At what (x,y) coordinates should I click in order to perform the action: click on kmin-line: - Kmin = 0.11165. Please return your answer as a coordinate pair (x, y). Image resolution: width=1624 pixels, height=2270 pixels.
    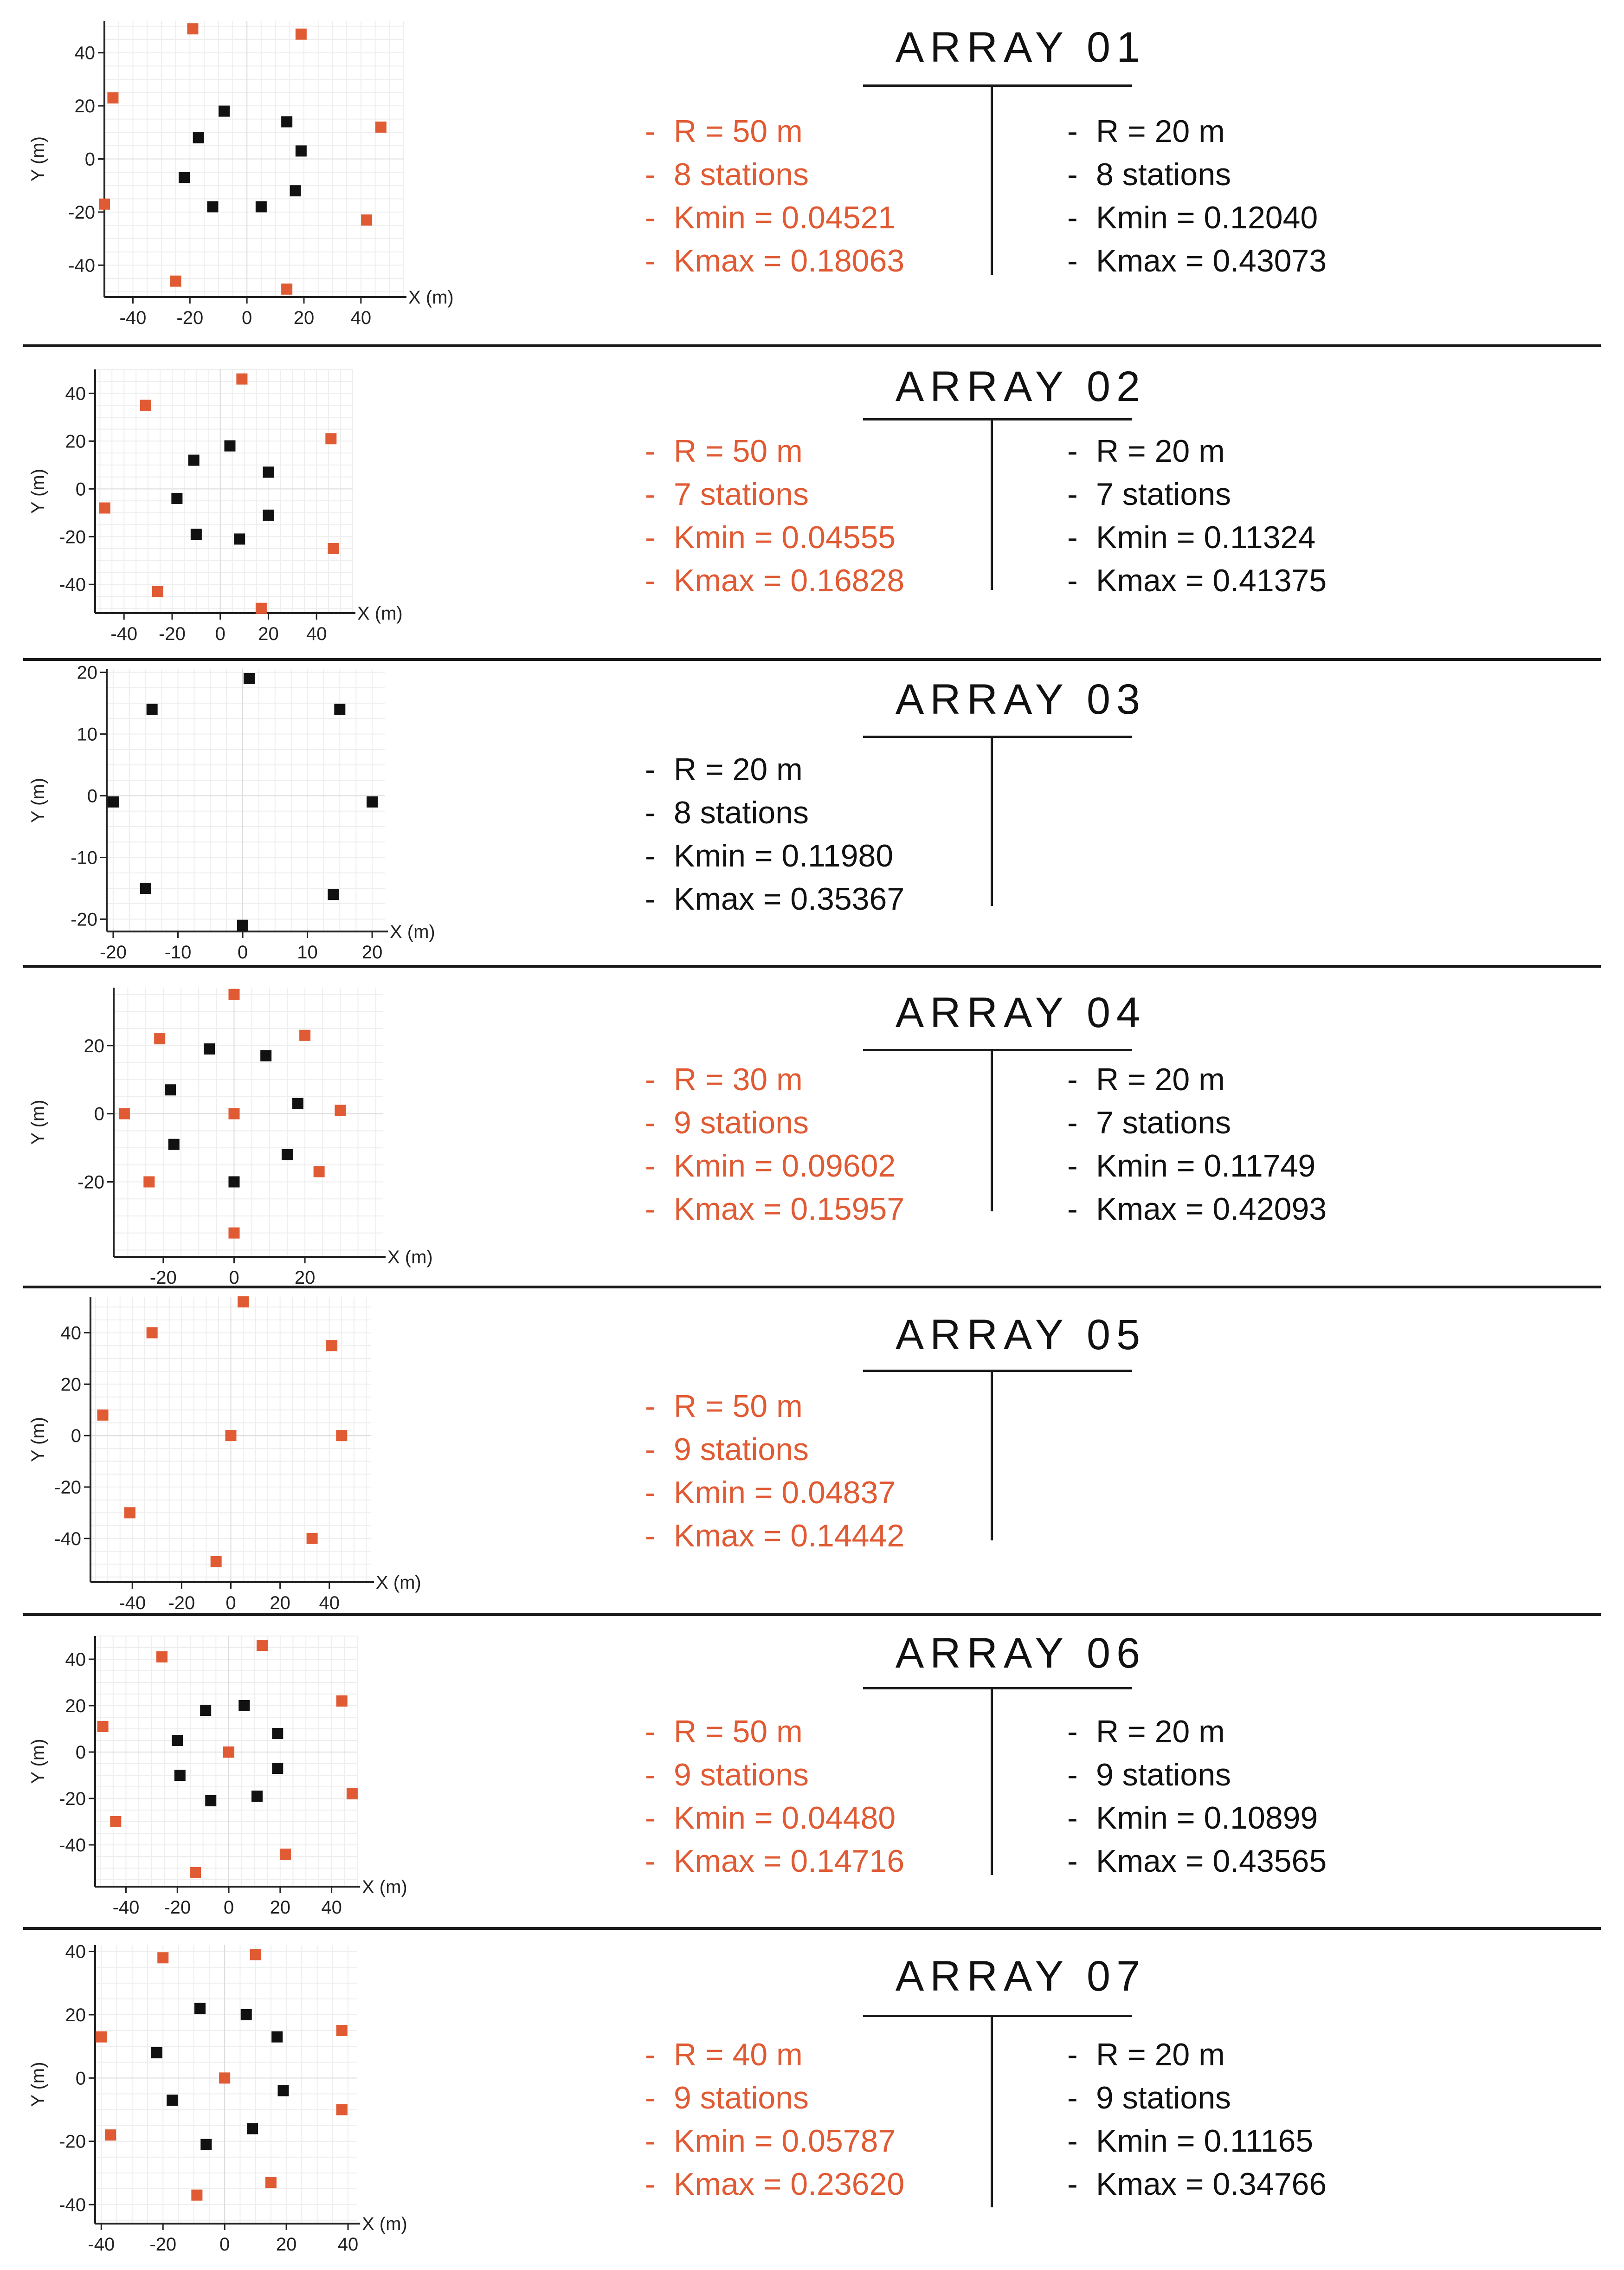
    Looking at the image, I should click on (1197, 2141).